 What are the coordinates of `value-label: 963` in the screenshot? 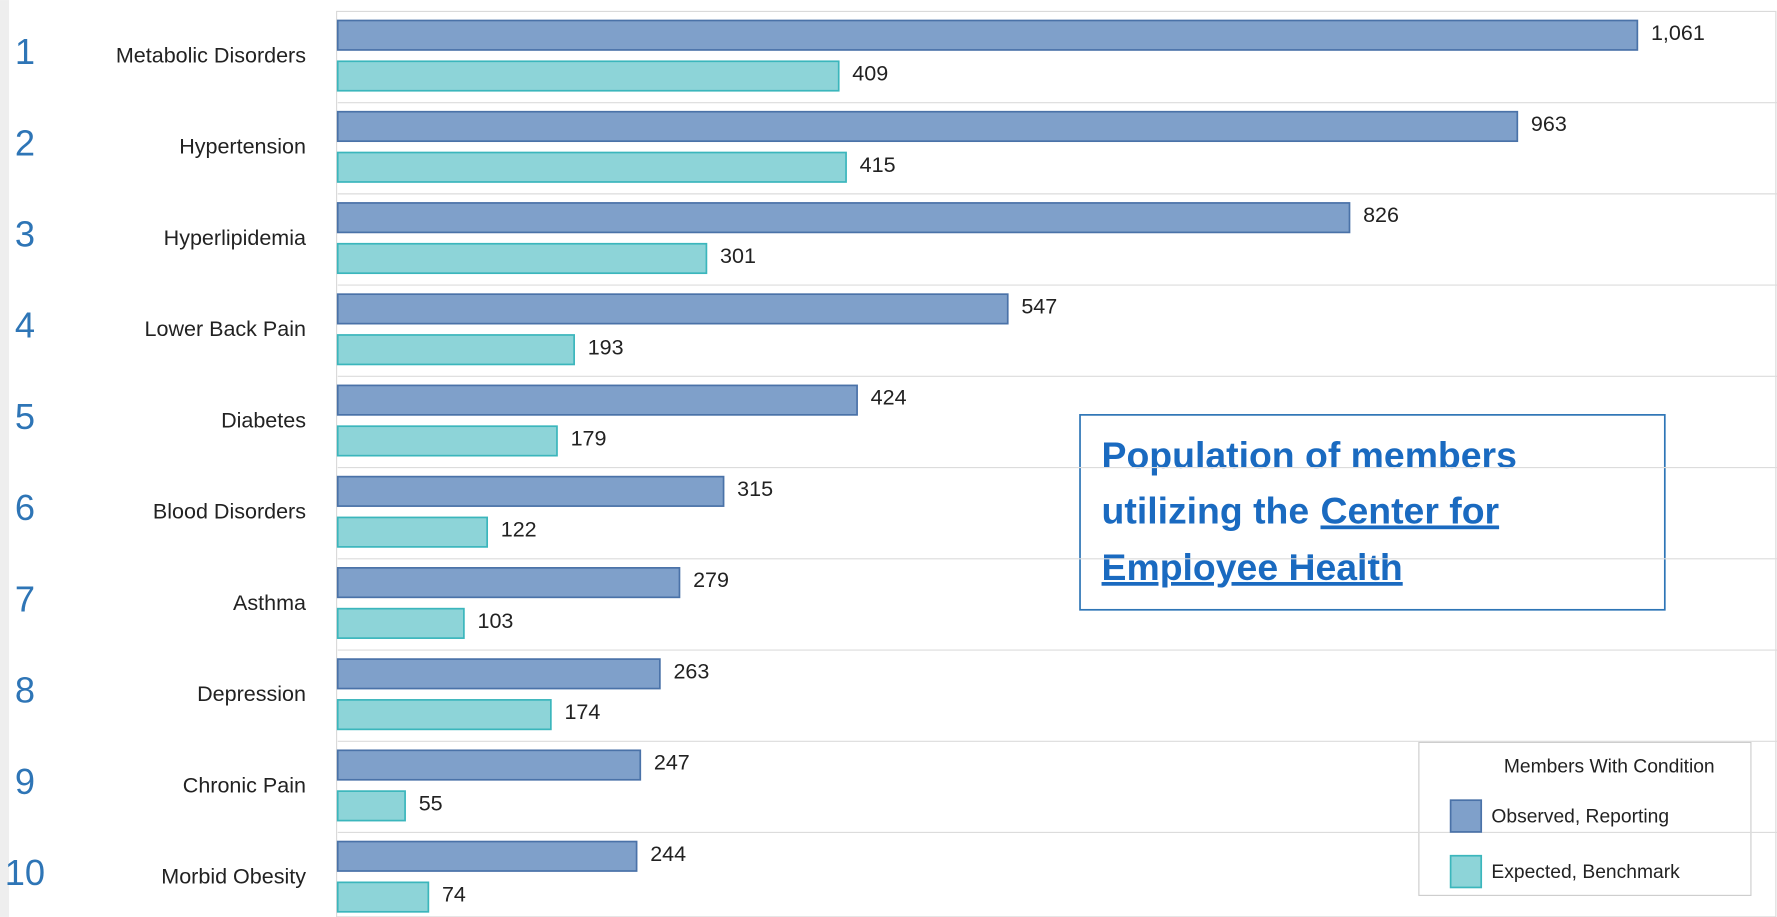 It's located at (1549, 124).